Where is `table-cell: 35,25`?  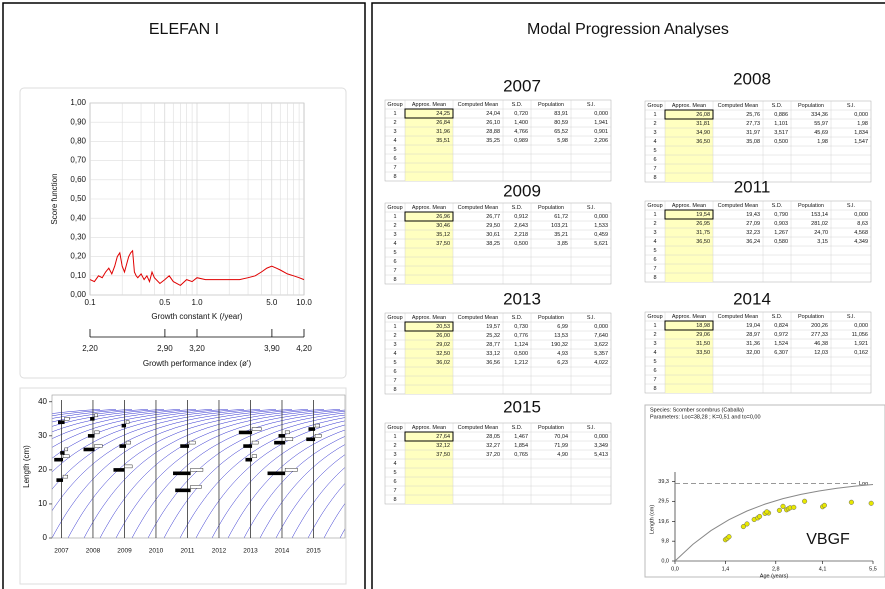
table-cell: 35,25 is located at coordinates (493, 141).